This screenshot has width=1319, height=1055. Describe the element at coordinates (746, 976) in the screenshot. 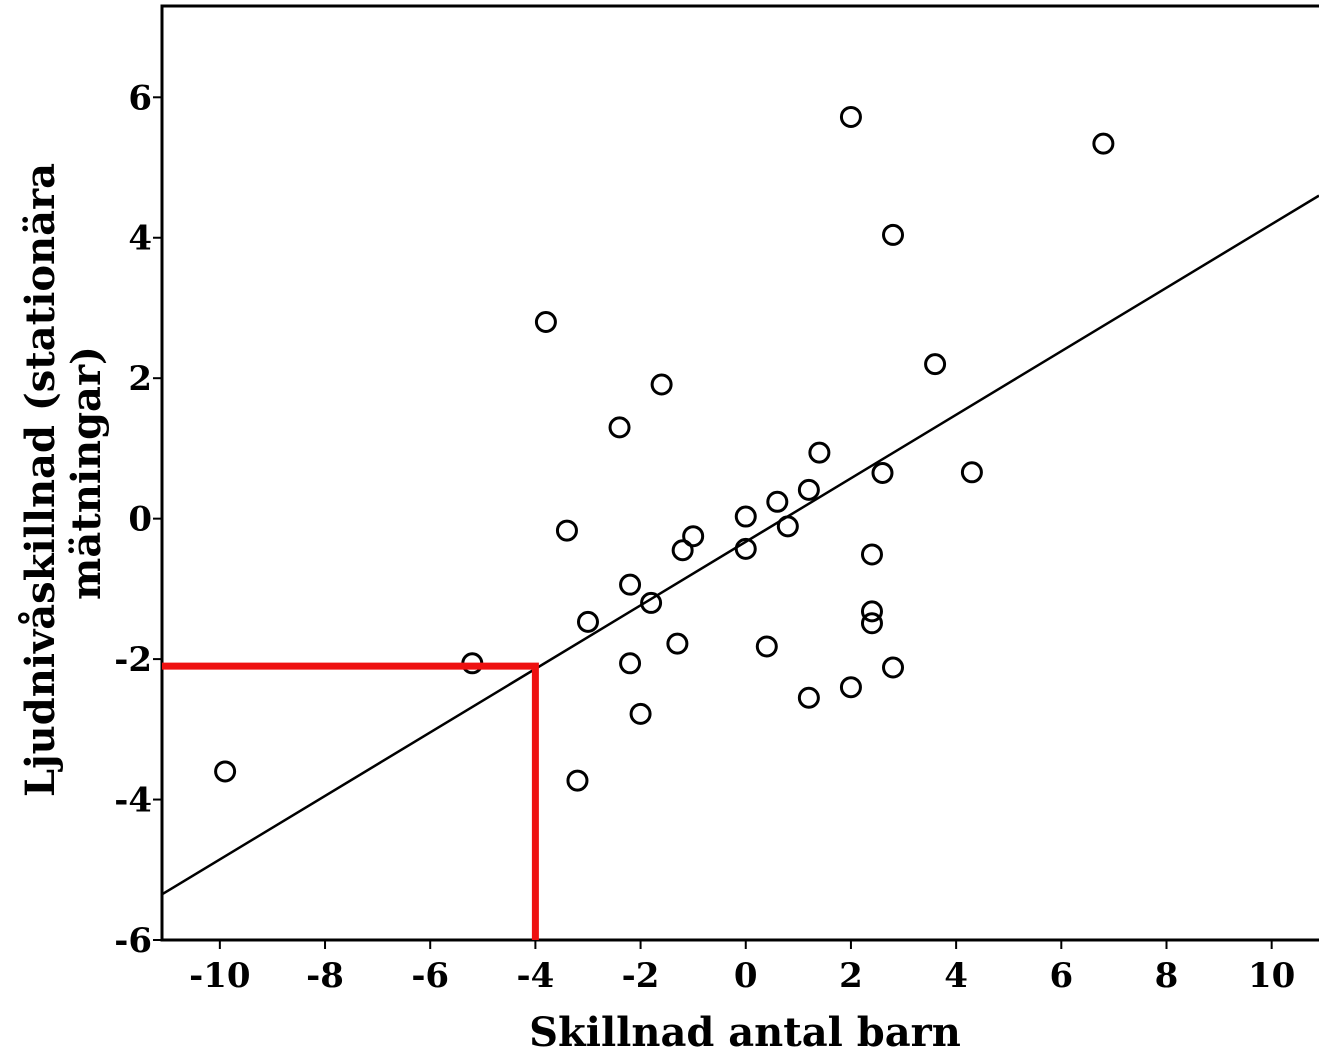

I see `x-tick-label: 0` at that location.